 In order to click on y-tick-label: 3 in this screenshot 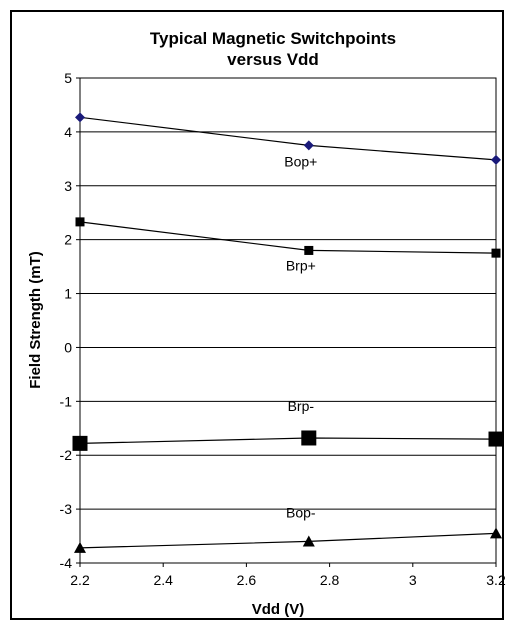, I will do `click(68, 186)`.